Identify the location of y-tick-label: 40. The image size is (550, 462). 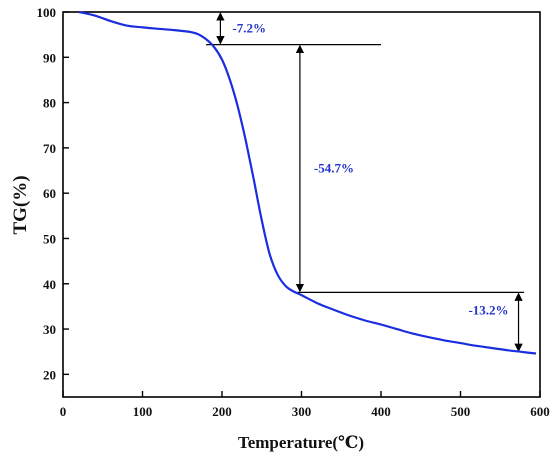
(49, 284).